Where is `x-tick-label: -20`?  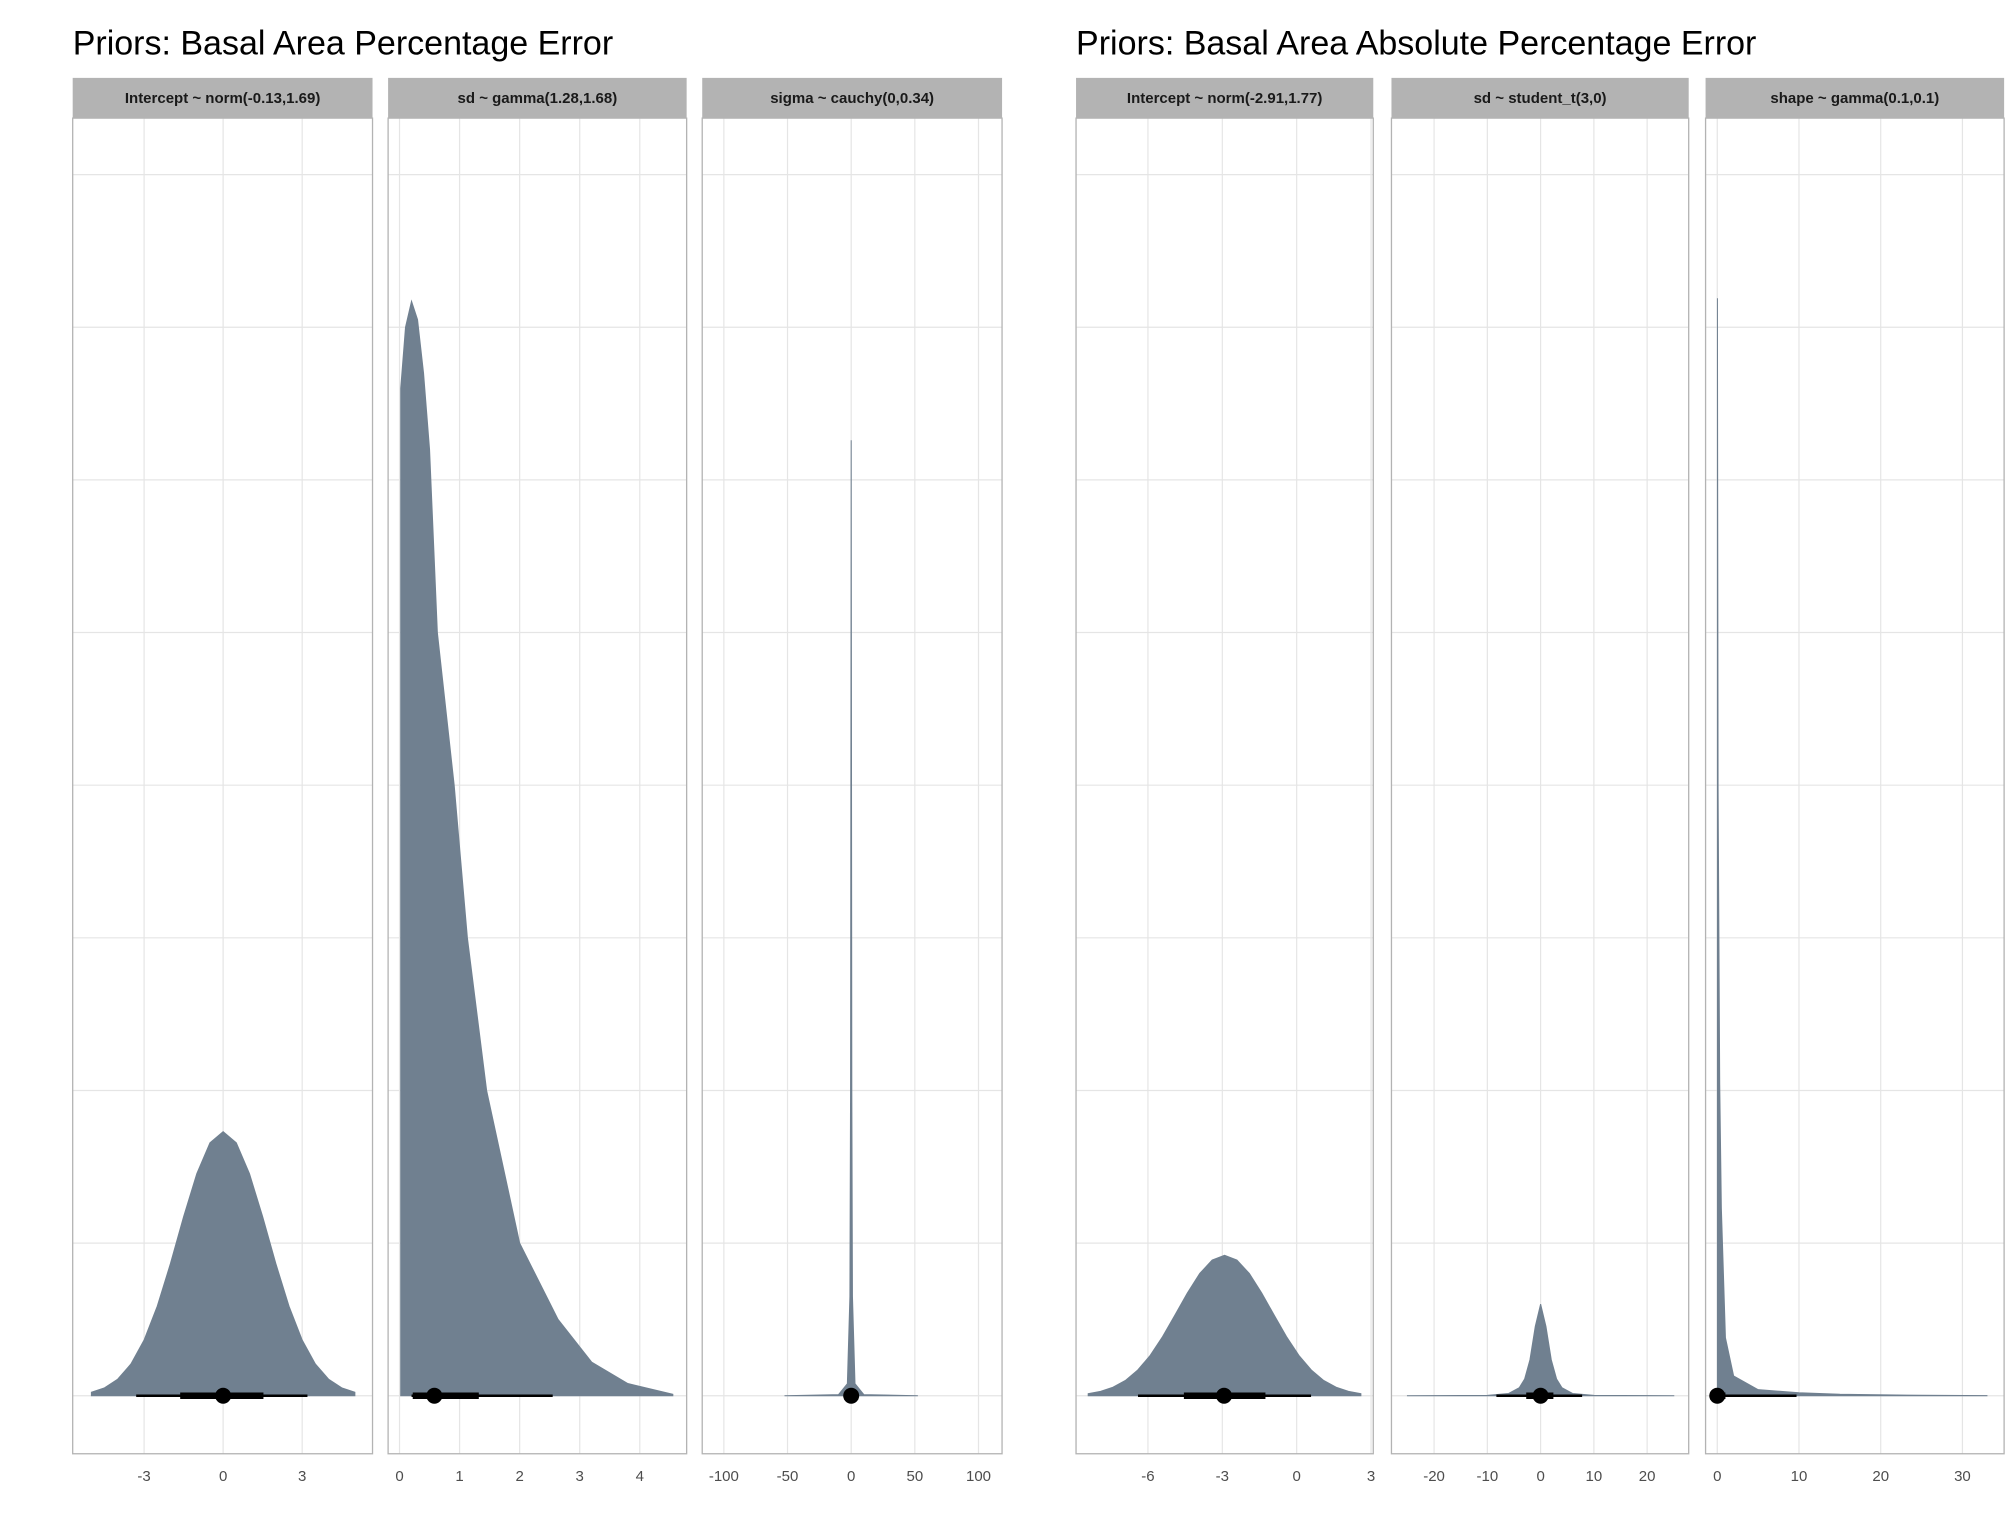 x-tick-label: -20 is located at coordinates (1434, 1476).